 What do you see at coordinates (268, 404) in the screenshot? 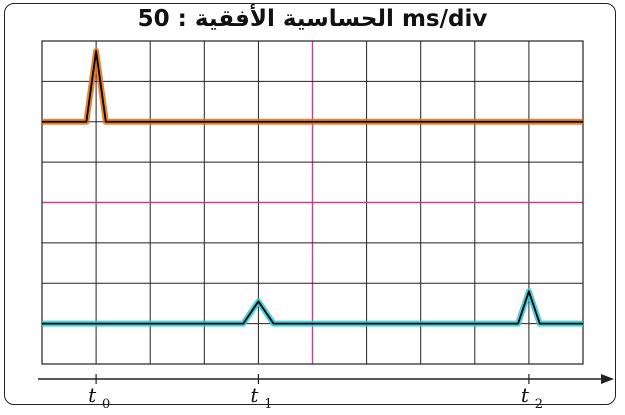
I see `axis-tick-label-subscript: 1` at bounding box center [268, 404].